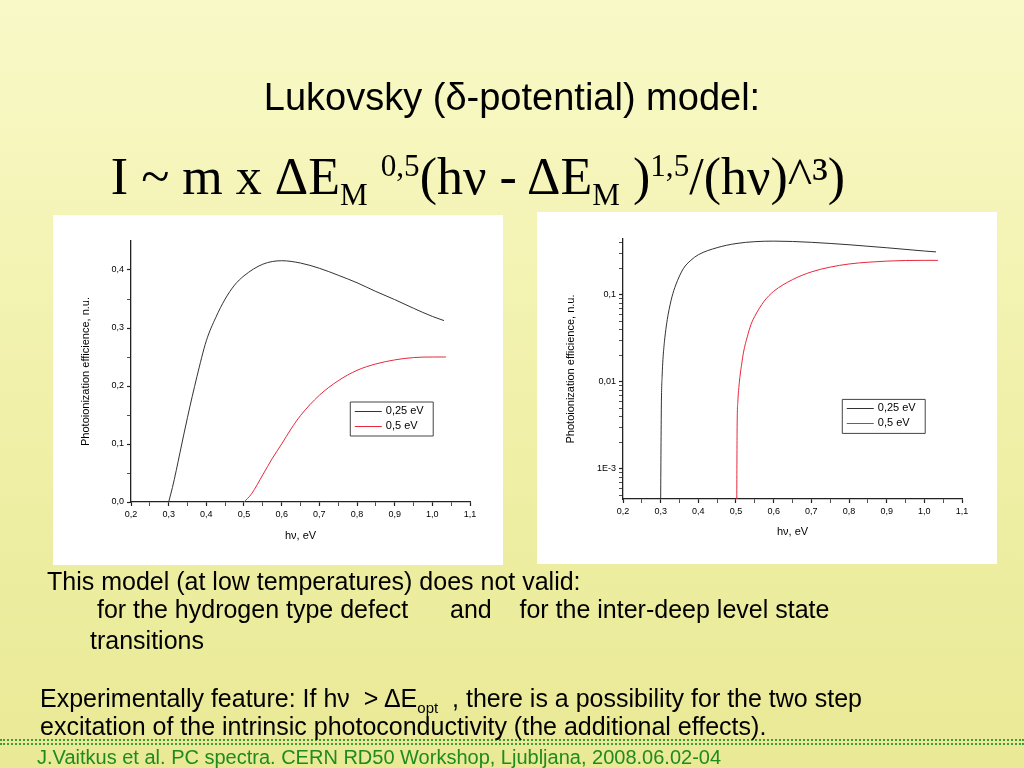  I want to click on text: J.Vaitkus et al. PC spectra. CERN RD50 Workshop, Ljubljana, 2008.06.02-04, so click(380, 757).